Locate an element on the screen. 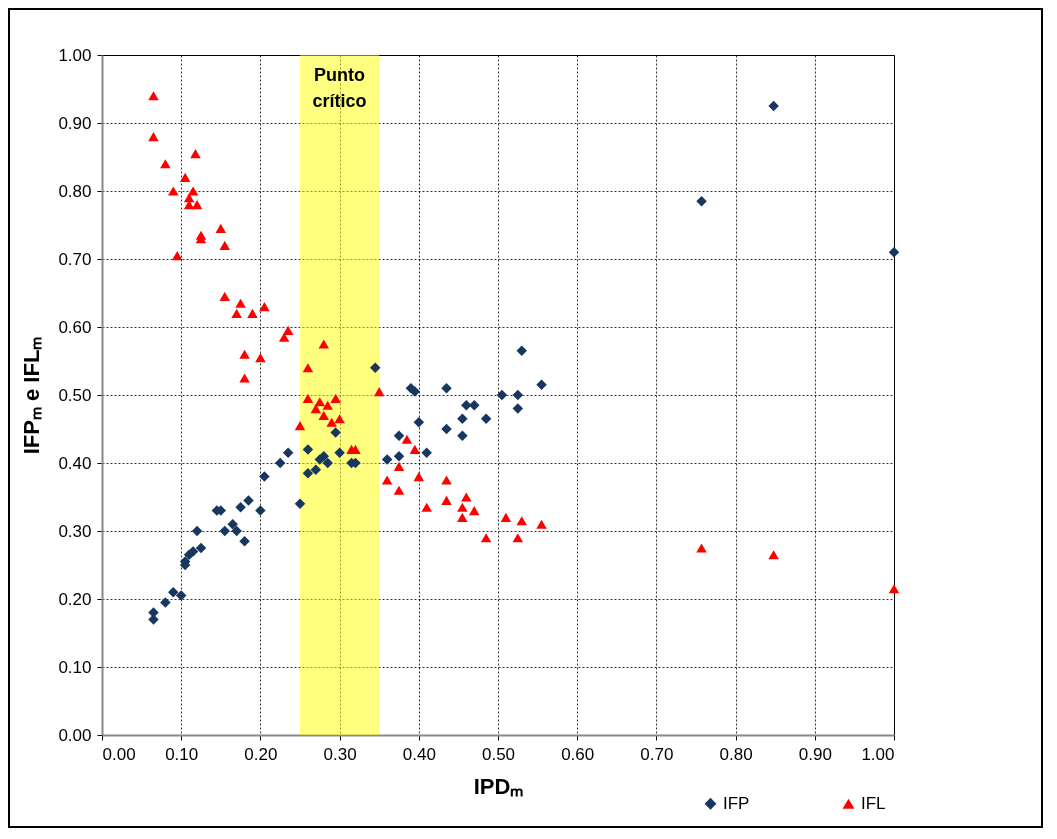 This screenshot has height=839, width=1057. y-tick-label: 0.70 is located at coordinates (75, 259).